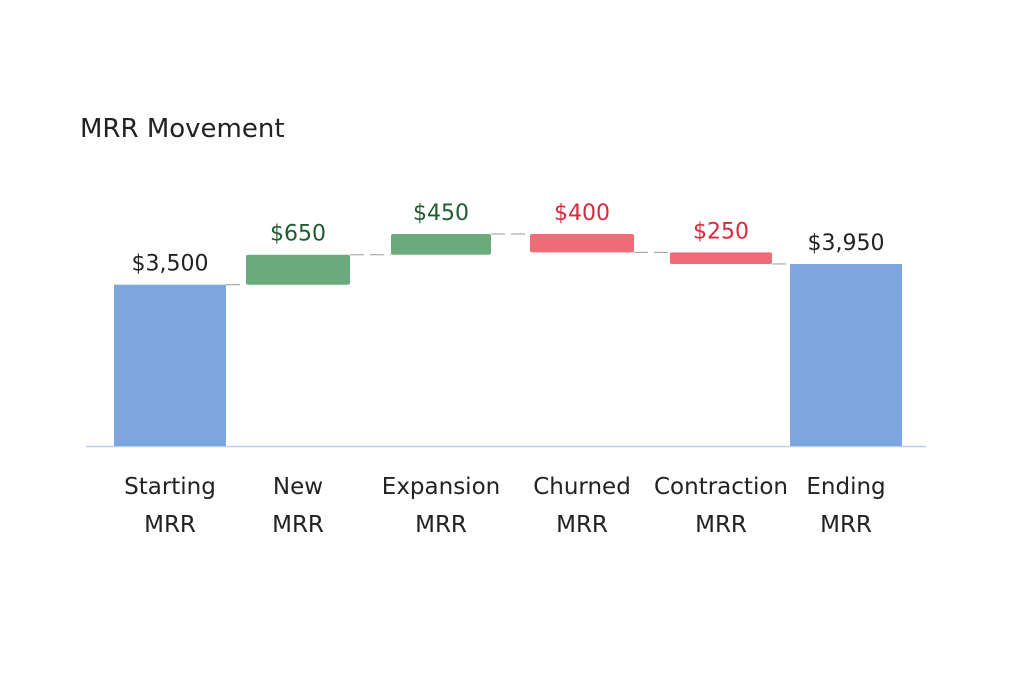  Describe the element at coordinates (582, 487) in the screenshot. I see `category-label: Churned` at that location.